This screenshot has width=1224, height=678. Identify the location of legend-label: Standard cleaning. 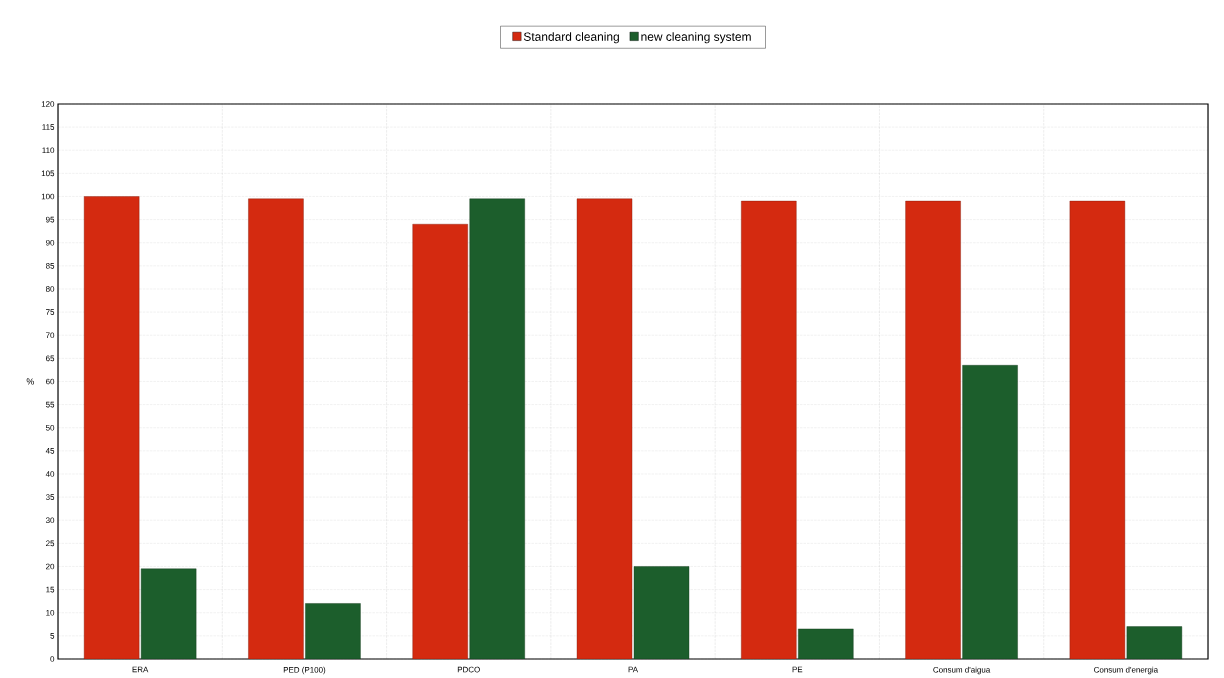
(571, 38).